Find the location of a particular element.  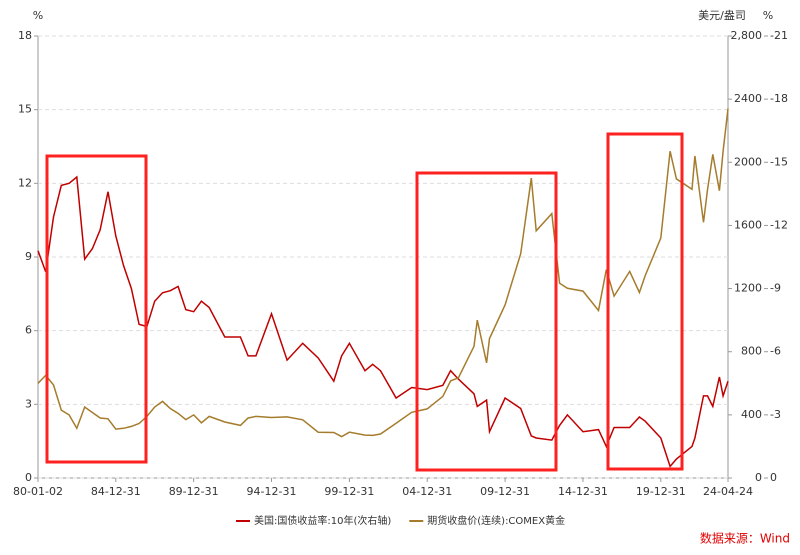

y-tick-label: 6 is located at coordinates (28, 330).